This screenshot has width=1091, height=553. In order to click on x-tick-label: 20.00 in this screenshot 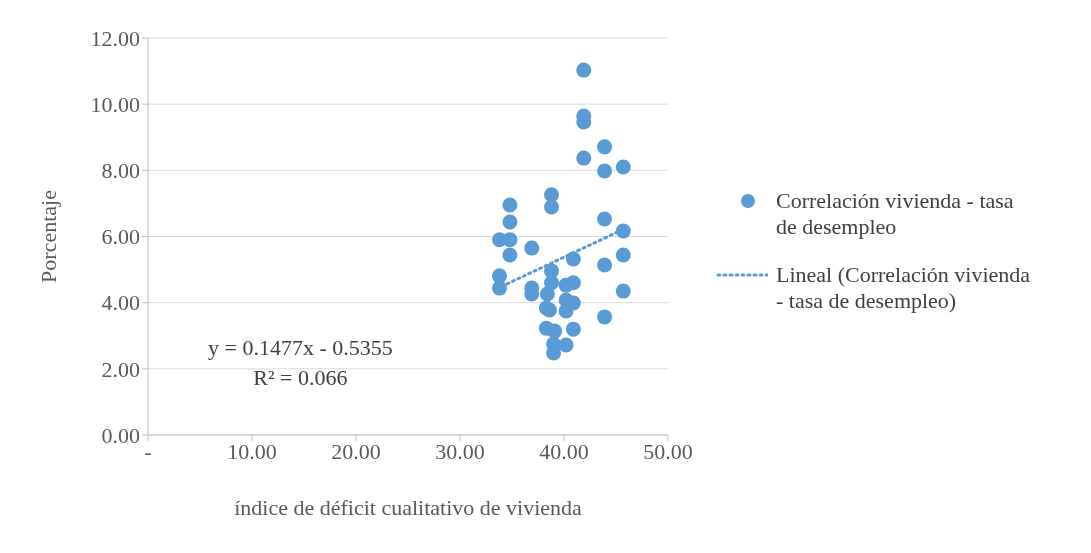, I will do `click(356, 451)`.